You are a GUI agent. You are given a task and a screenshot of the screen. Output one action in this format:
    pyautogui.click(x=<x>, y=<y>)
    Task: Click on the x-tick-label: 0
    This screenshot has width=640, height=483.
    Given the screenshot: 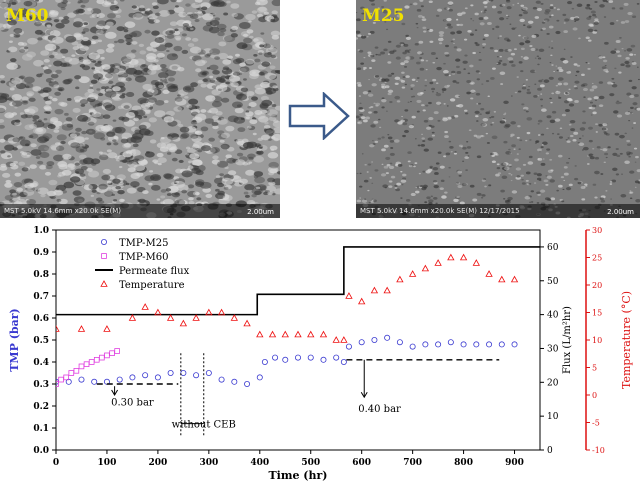 What is the action you would take?
    pyautogui.click(x=56, y=463)
    